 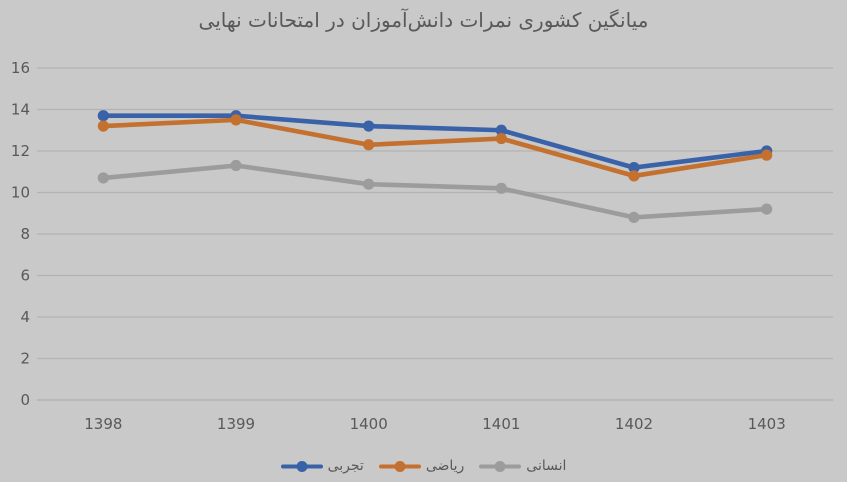 I want to click on x-axis-tick-label: 1400, so click(x=369, y=424).